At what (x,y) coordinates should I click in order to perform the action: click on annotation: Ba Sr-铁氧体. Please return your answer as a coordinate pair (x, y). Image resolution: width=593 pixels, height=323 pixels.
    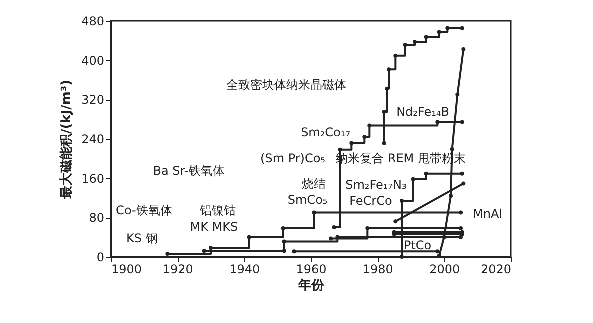
    Looking at the image, I should click on (189, 171).